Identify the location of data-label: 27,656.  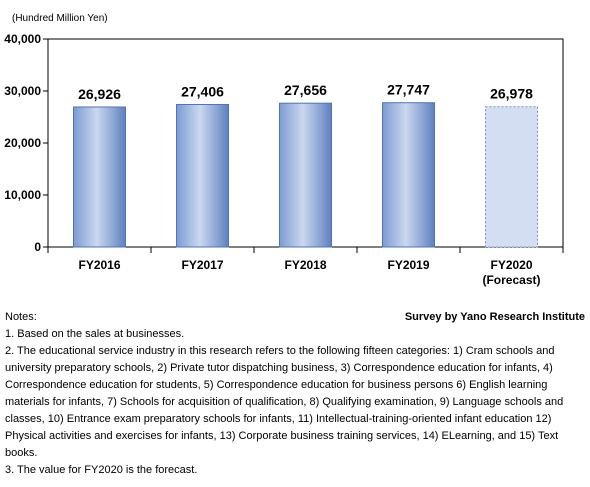
(305, 90).